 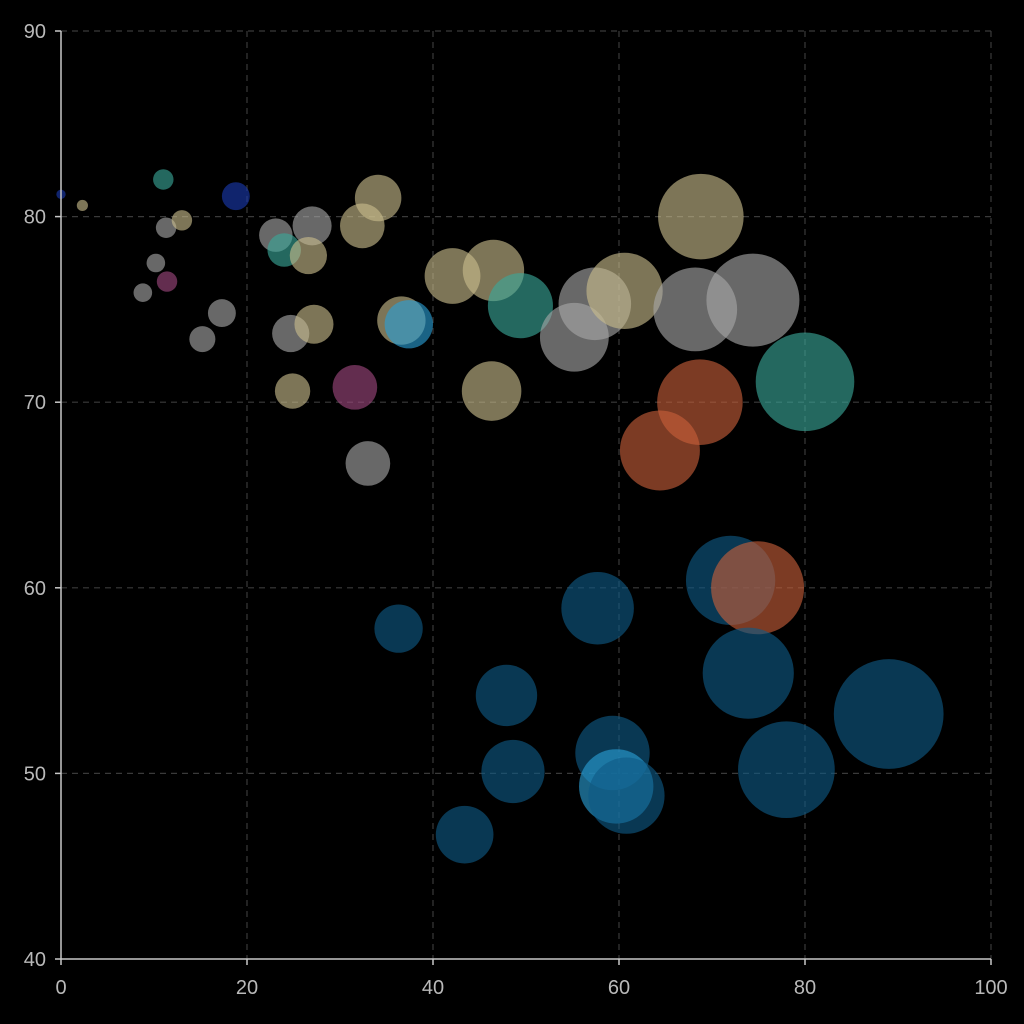 What do you see at coordinates (60, 988) in the screenshot?
I see `x-tick-label: 0` at bounding box center [60, 988].